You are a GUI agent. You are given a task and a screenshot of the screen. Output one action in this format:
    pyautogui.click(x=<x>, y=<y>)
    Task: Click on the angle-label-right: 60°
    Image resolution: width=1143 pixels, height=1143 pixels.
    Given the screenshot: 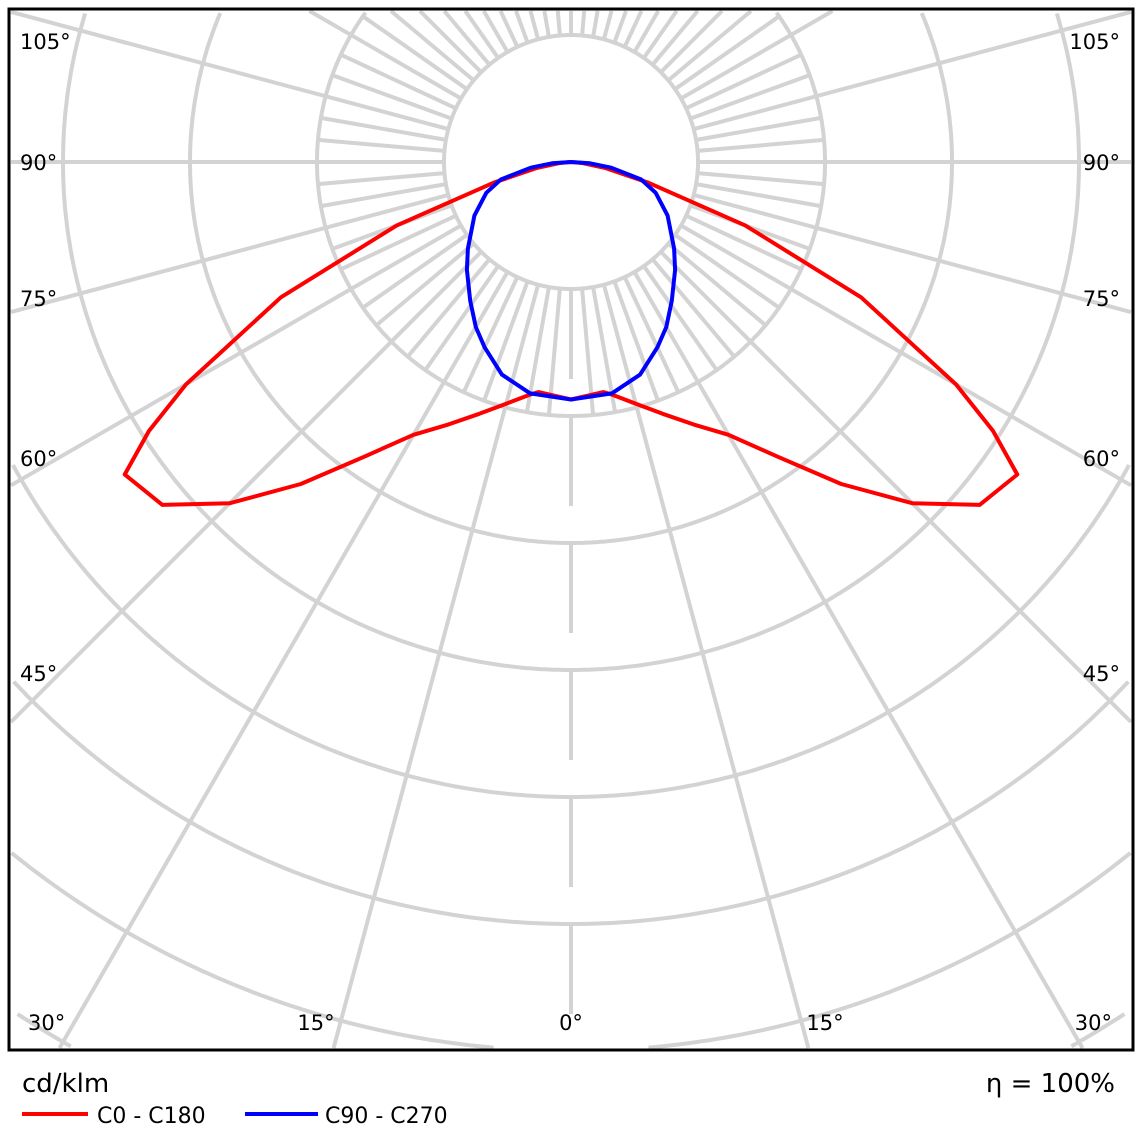 What is the action you would take?
    pyautogui.click(x=1101, y=459)
    